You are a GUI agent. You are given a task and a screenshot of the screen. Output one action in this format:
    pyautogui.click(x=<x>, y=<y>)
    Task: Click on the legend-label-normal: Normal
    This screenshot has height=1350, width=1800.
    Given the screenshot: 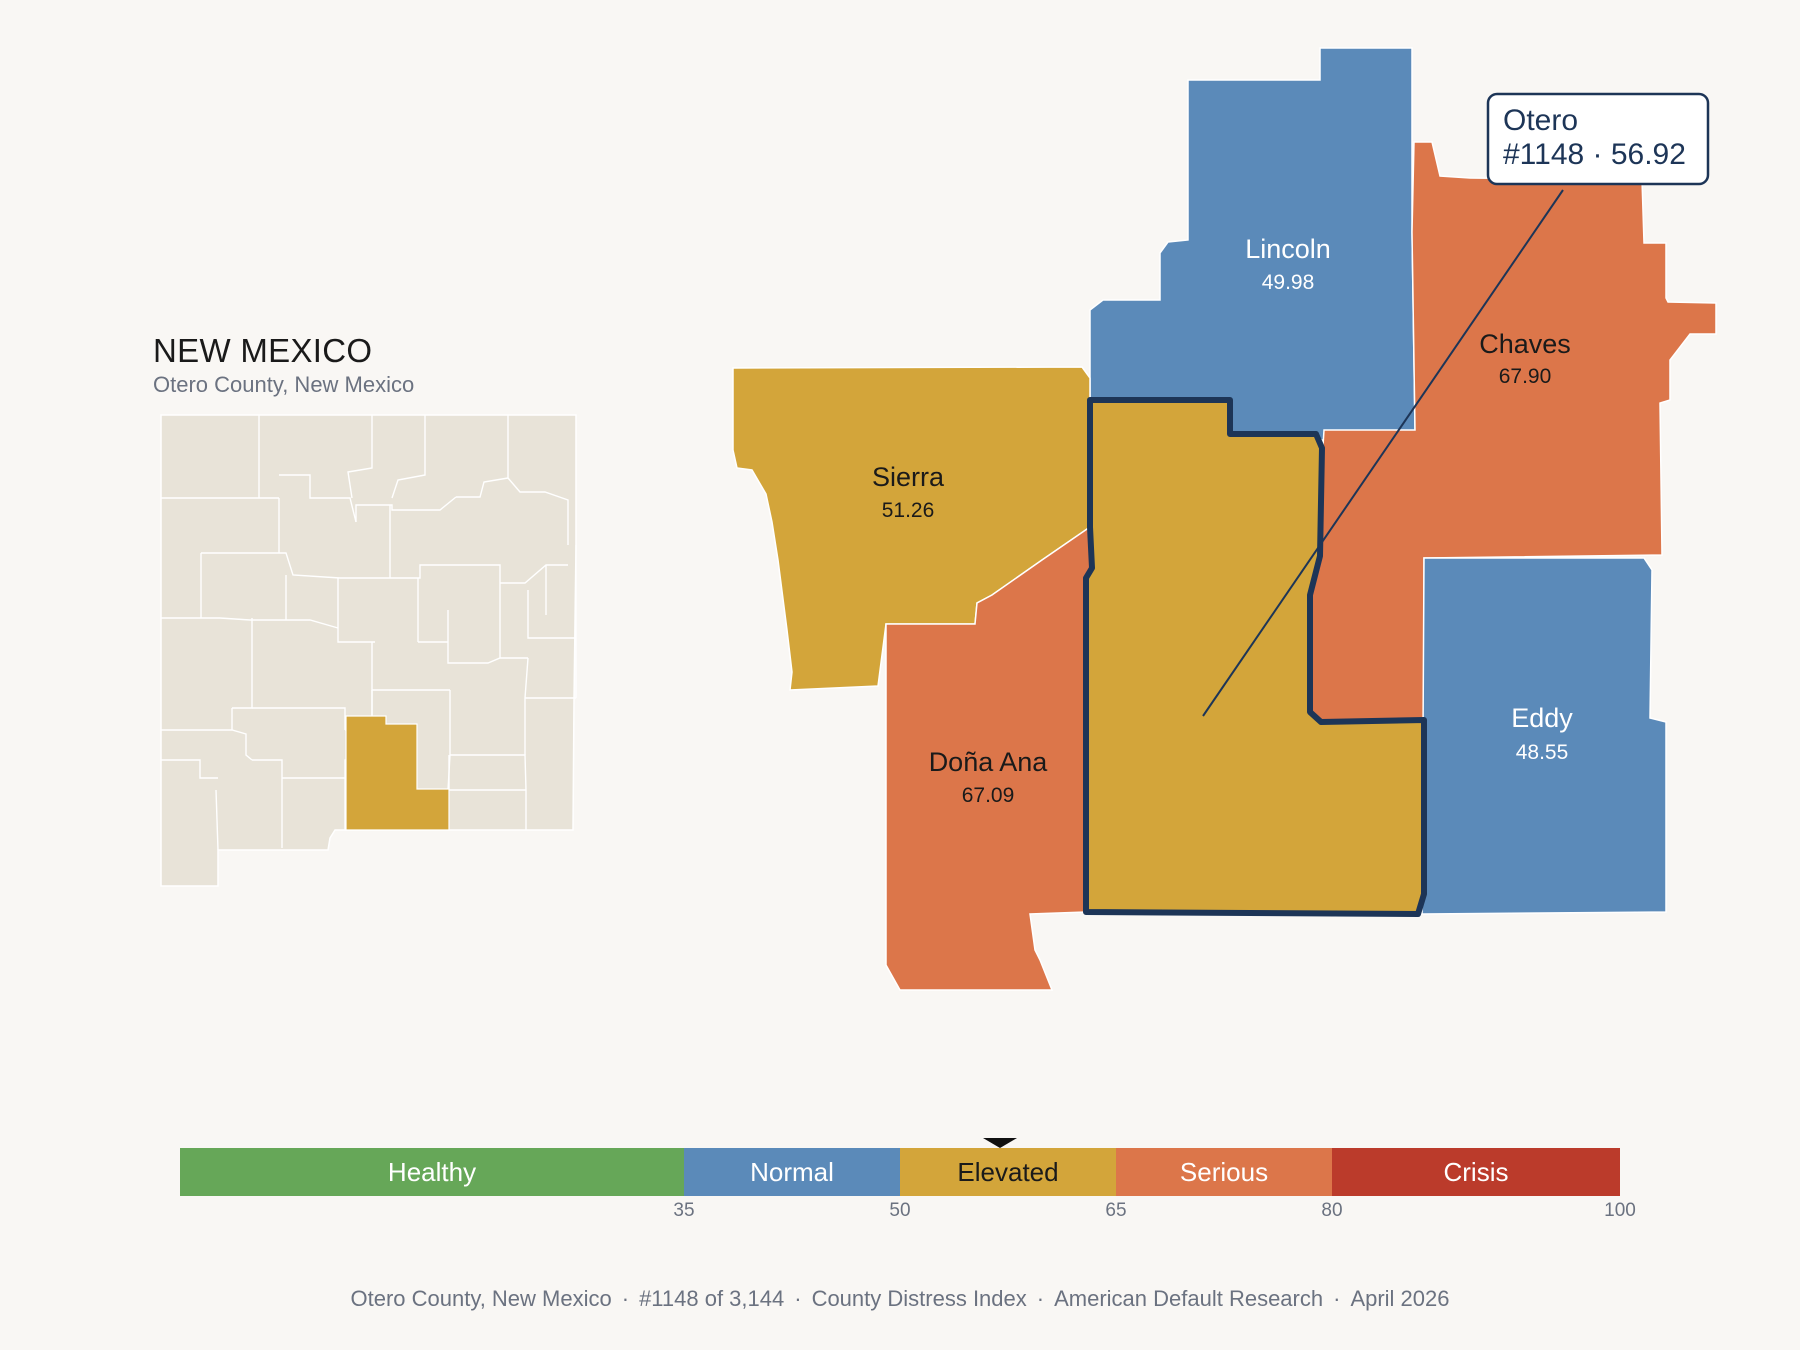 What is the action you would take?
    pyautogui.click(x=792, y=1171)
    